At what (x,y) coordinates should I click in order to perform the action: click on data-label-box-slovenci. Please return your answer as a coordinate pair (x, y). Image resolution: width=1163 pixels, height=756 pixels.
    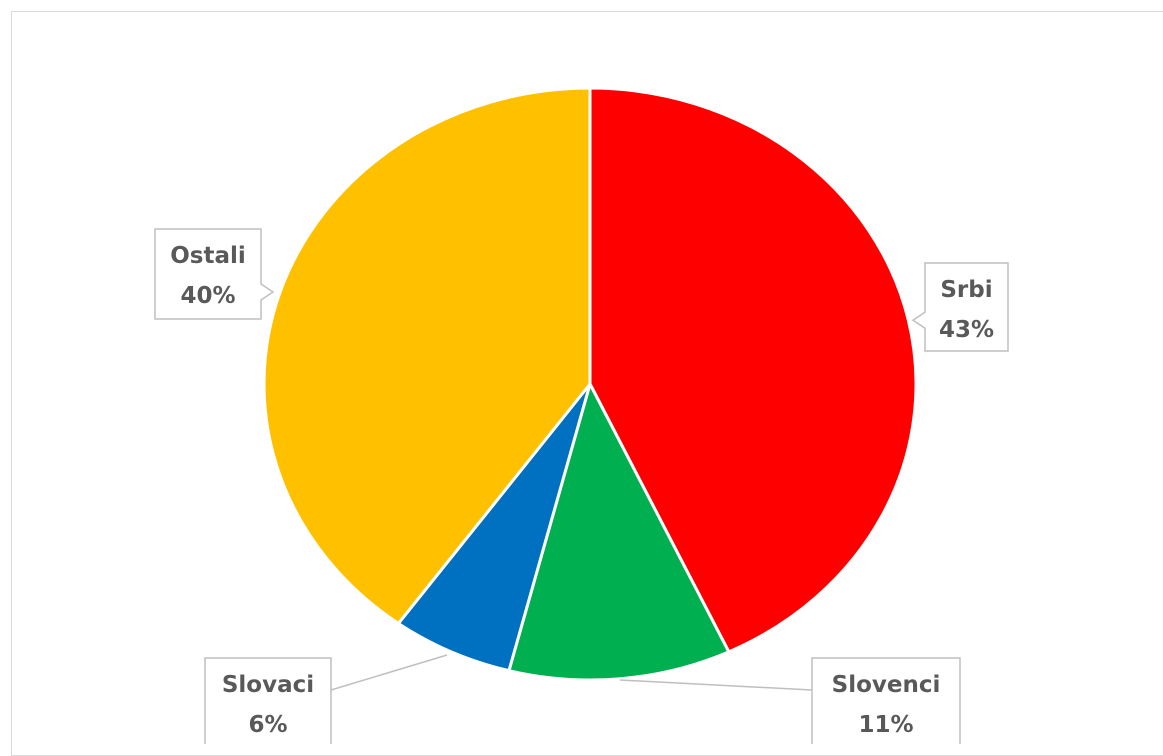
    Looking at the image, I should click on (886, 700).